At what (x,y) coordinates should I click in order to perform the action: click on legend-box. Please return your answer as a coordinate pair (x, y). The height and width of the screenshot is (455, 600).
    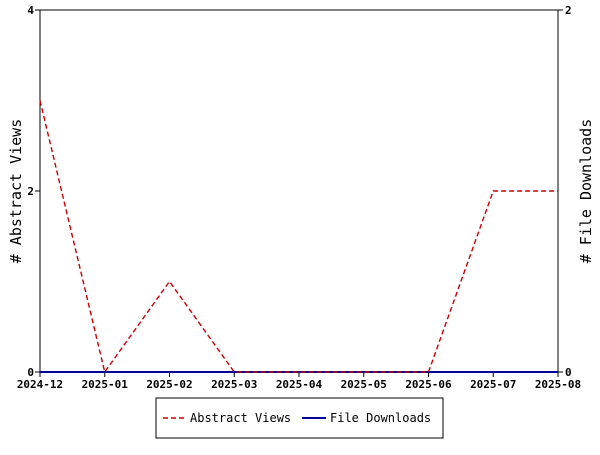
    Looking at the image, I should click on (299, 418).